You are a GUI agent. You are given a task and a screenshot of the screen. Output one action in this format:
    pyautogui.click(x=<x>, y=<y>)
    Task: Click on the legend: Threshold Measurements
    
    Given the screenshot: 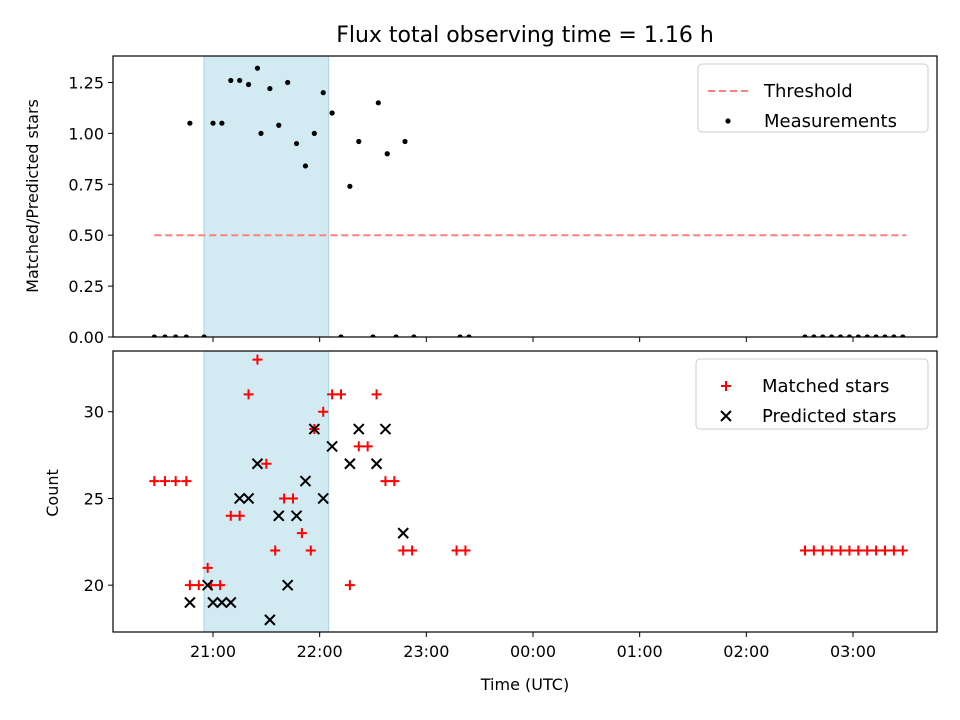 What is the action you would take?
    pyautogui.click(x=813, y=98)
    